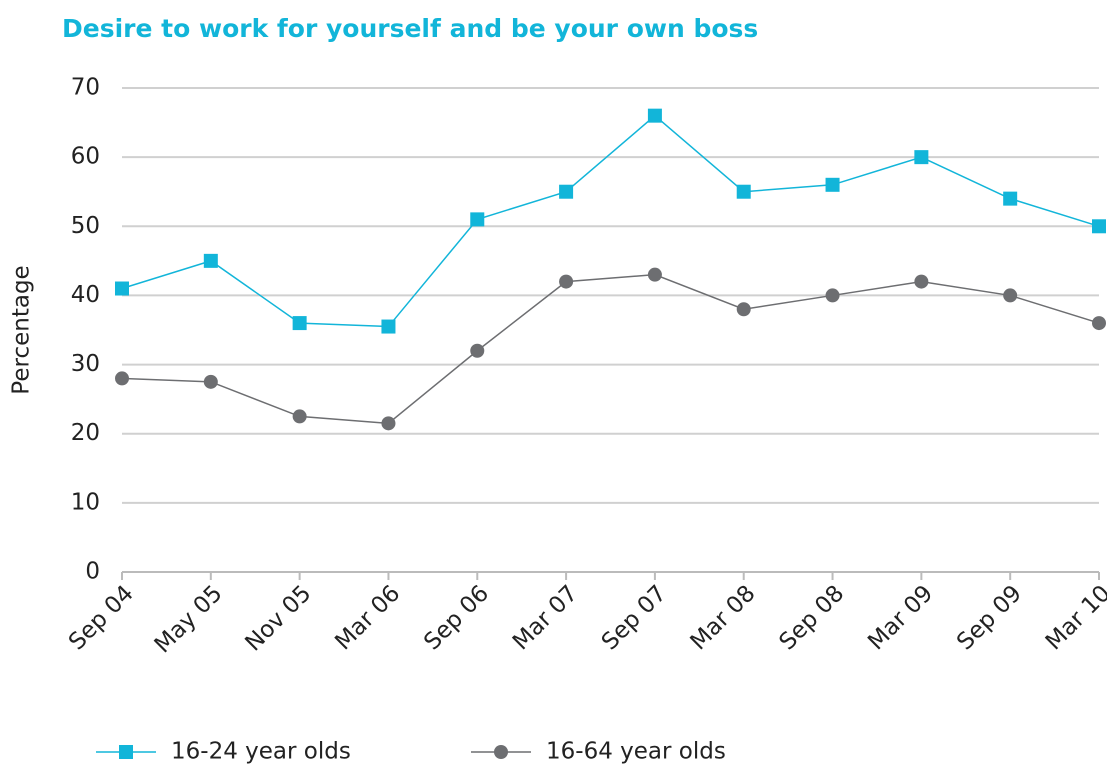  I want to click on y-tick-label: 0, so click(92, 572).